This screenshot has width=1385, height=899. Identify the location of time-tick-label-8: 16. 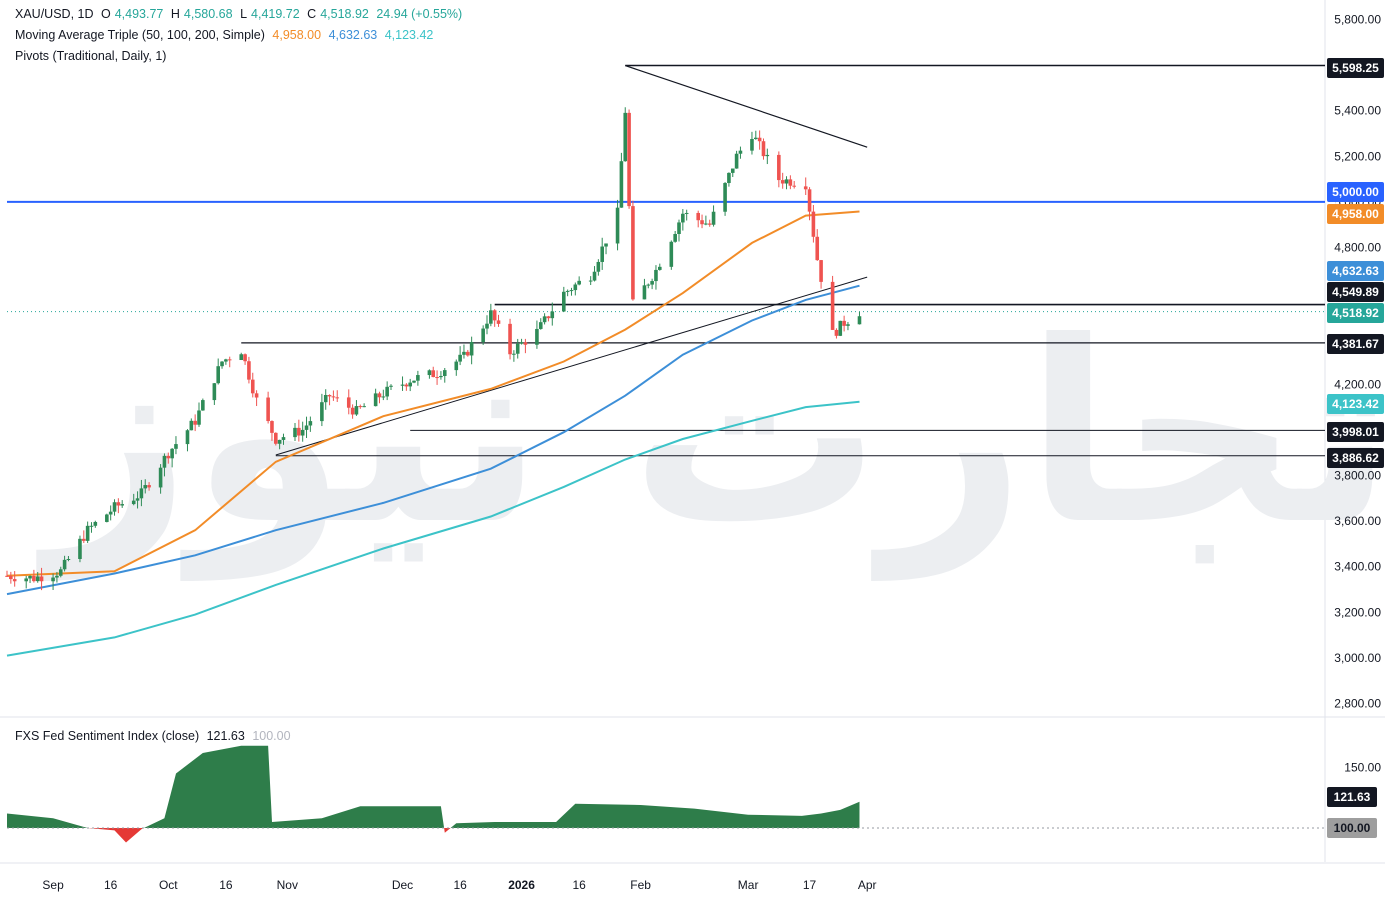
(579, 885).